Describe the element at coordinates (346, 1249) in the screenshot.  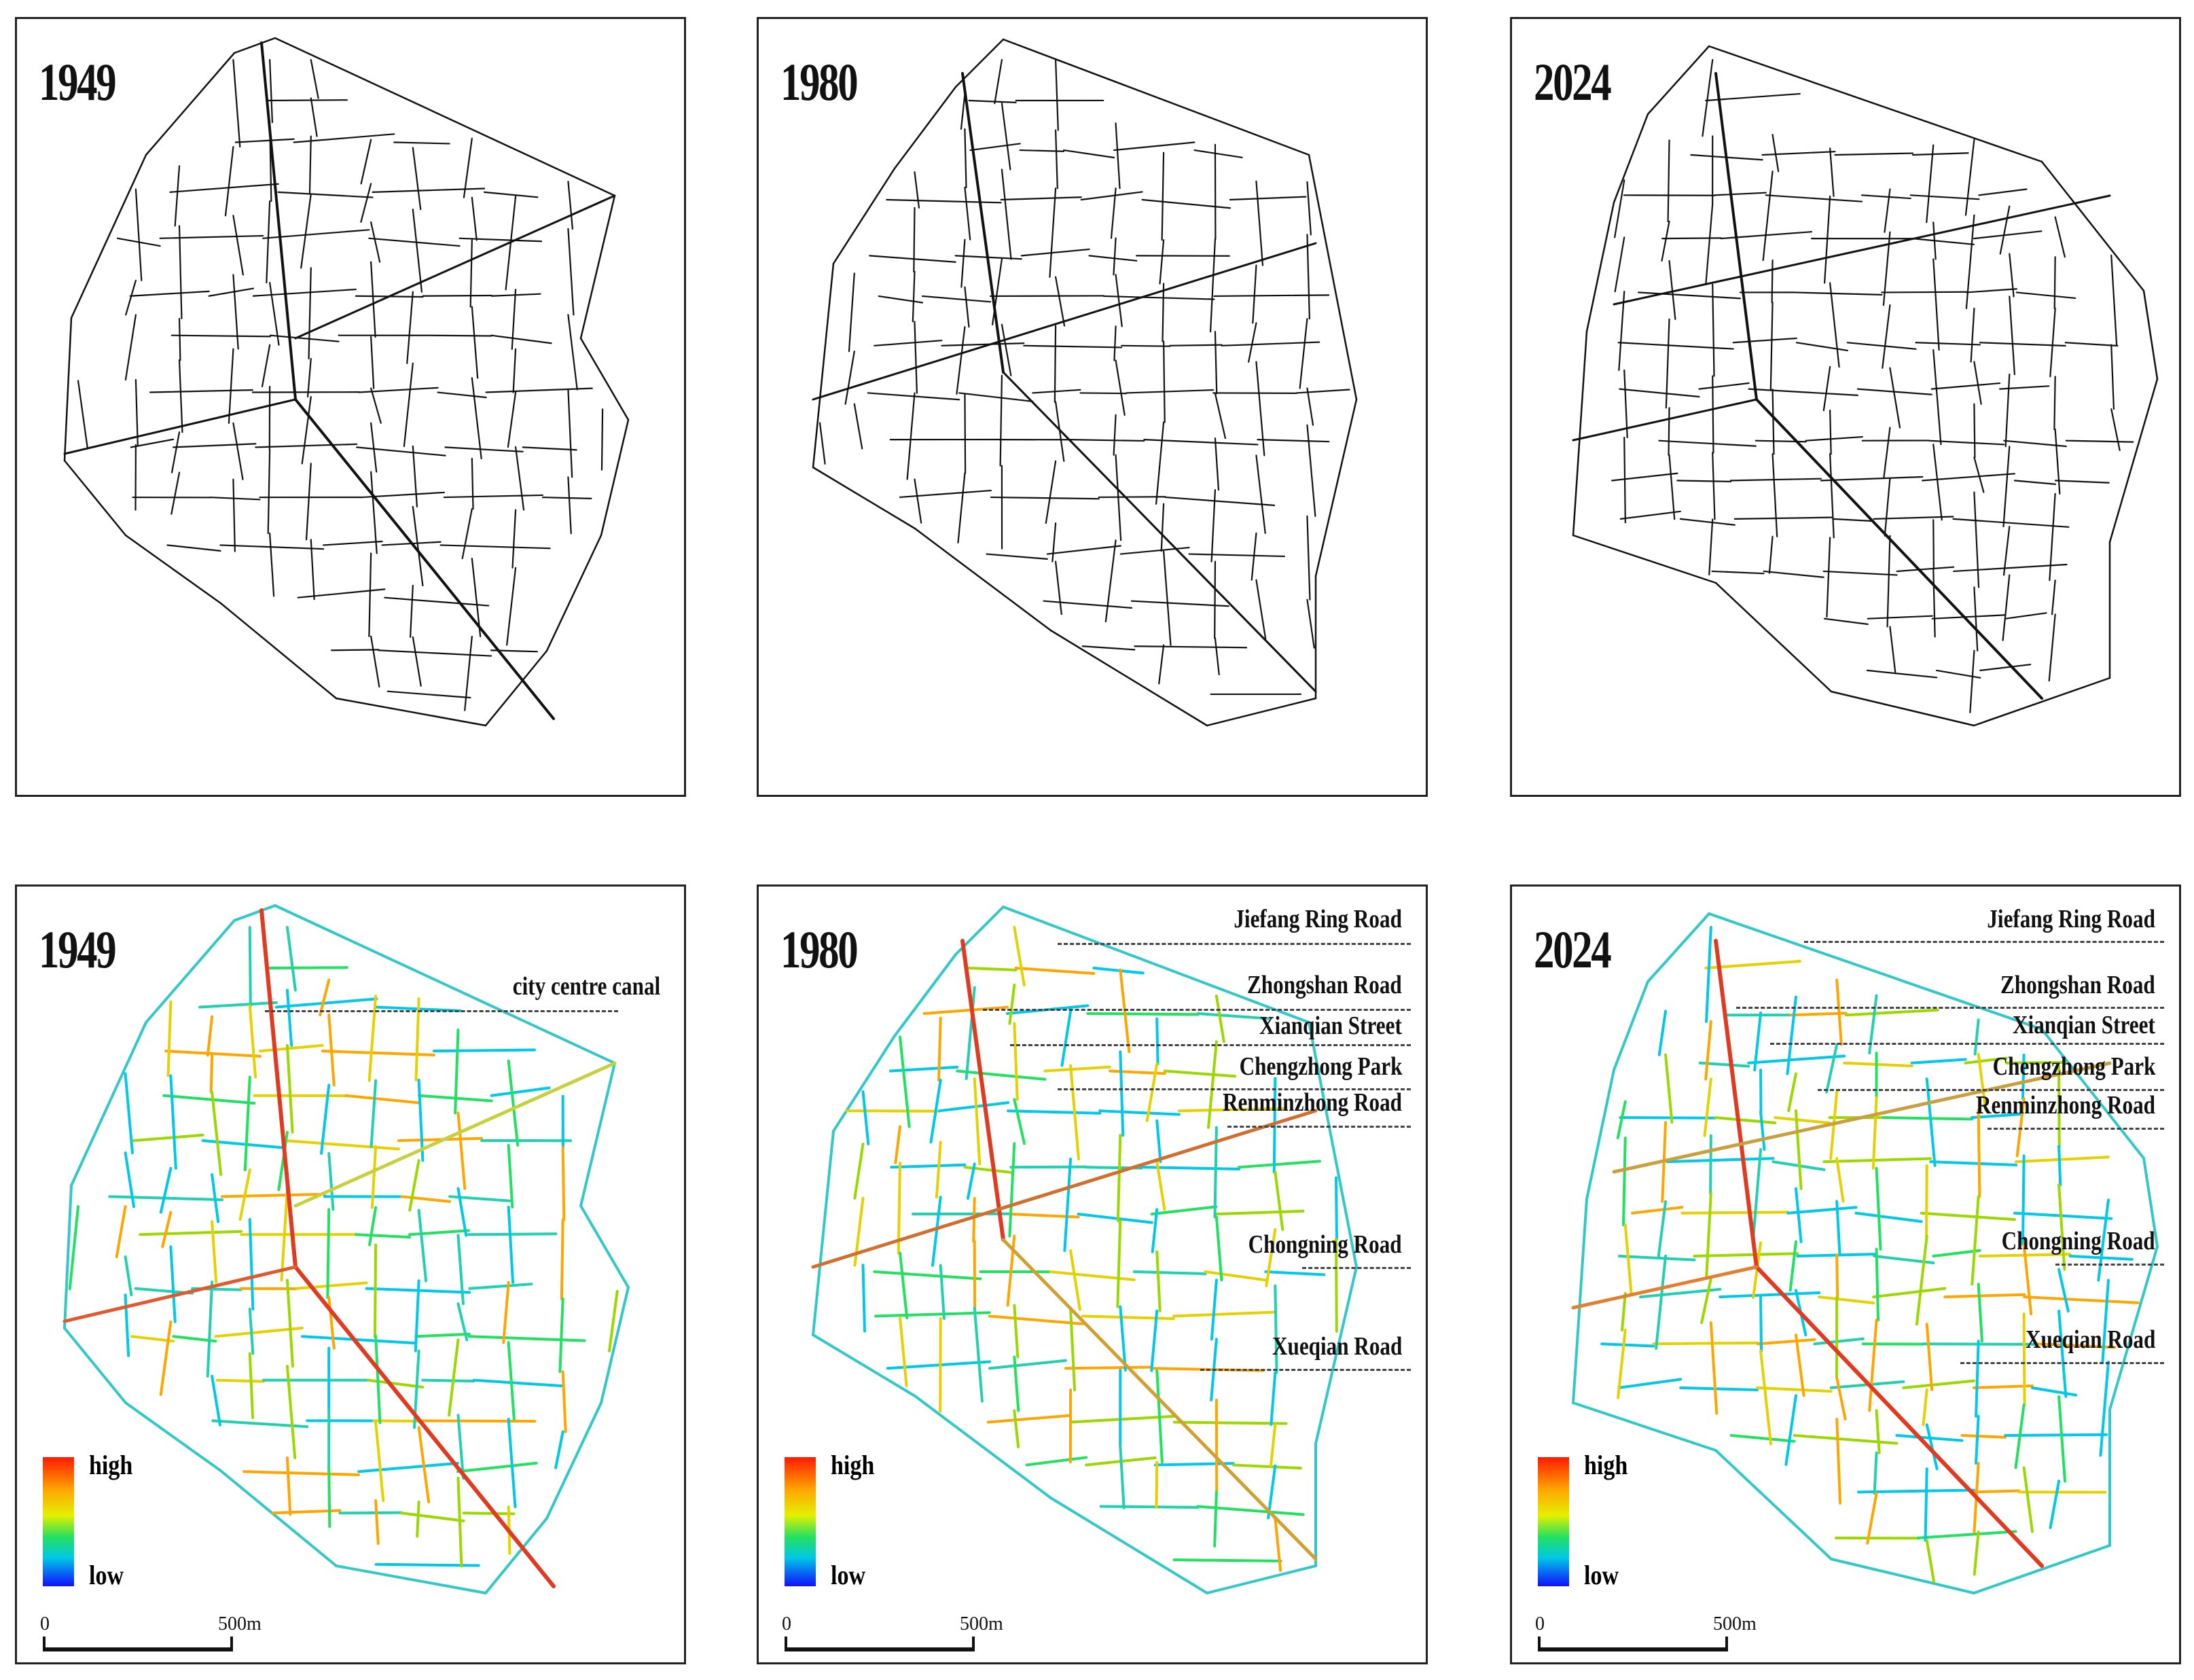
I see `road-network-1949-colored` at that location.